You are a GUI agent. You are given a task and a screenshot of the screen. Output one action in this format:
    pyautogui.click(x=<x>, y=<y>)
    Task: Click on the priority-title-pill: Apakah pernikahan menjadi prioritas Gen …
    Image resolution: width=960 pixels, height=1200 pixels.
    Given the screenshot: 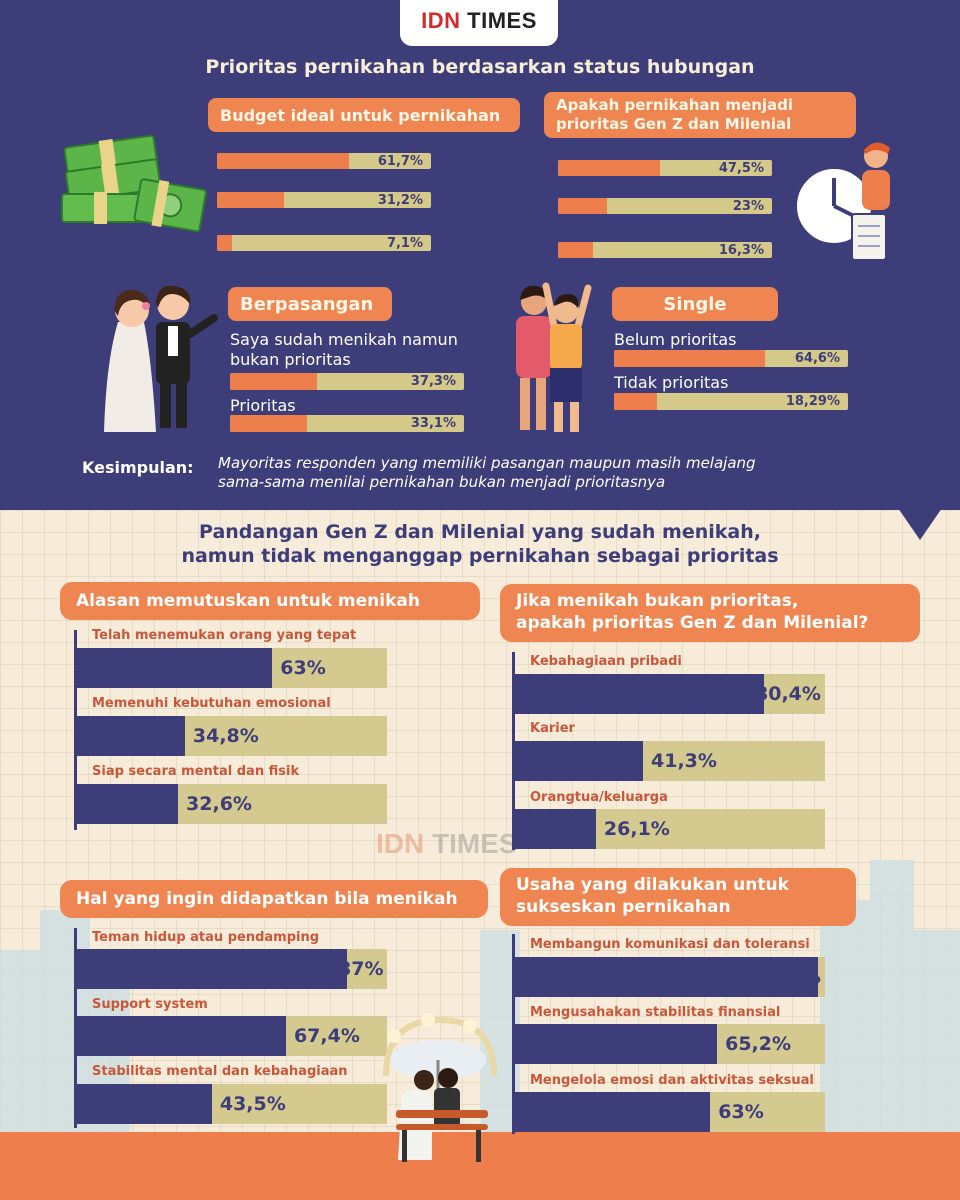 What is the action you would take?
    pyautogui.click(x=700, y=115)
    